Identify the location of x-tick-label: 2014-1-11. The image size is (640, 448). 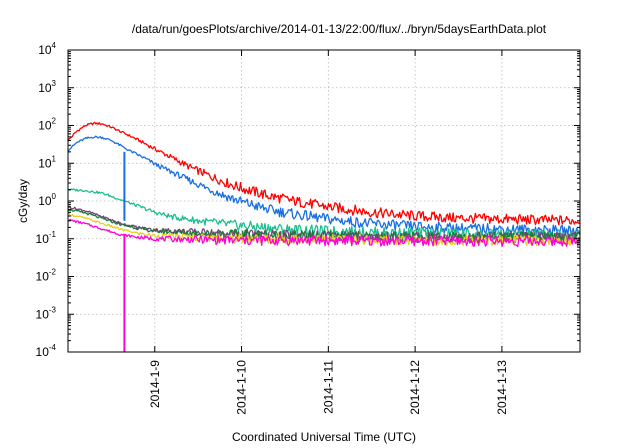
(328, 387).